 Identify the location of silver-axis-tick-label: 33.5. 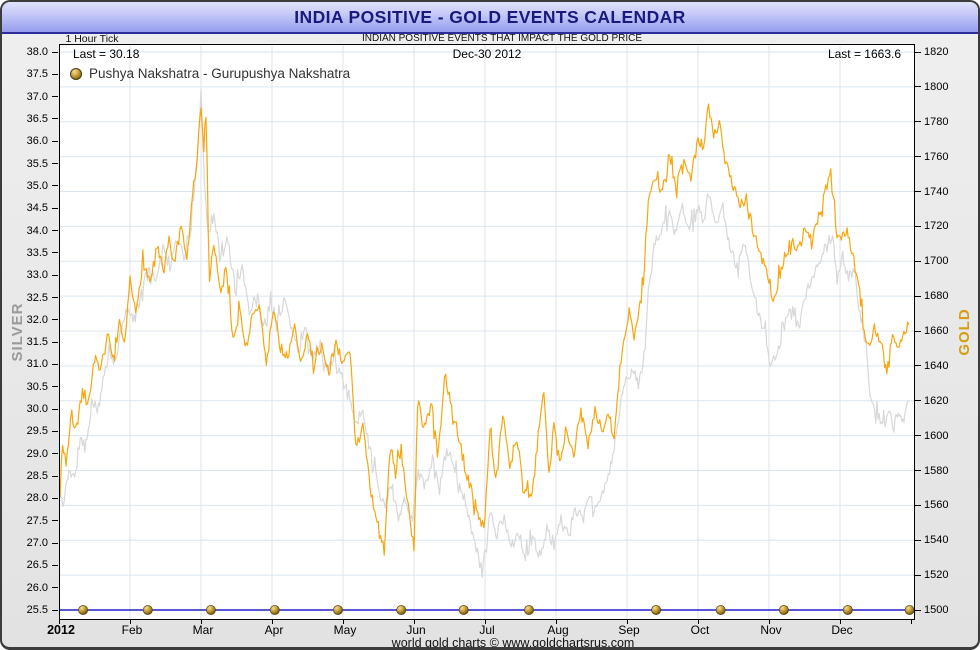
(37, 252).